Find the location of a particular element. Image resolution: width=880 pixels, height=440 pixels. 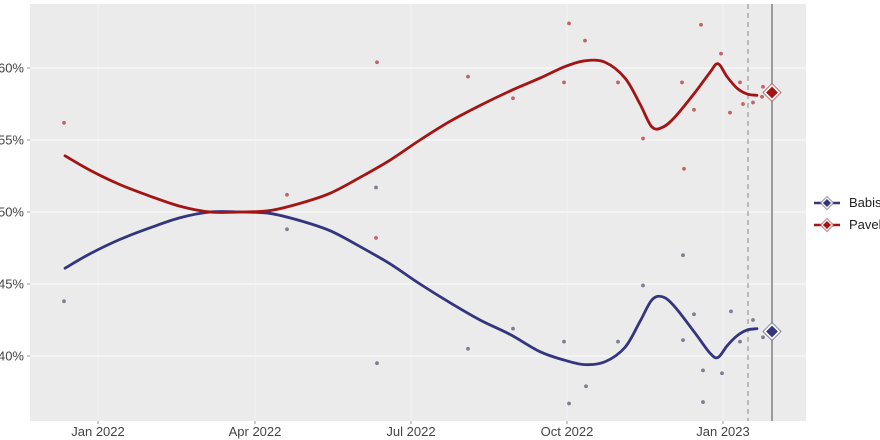

x-tick-label: Oct 2022 is located at coordinates (567, 431).